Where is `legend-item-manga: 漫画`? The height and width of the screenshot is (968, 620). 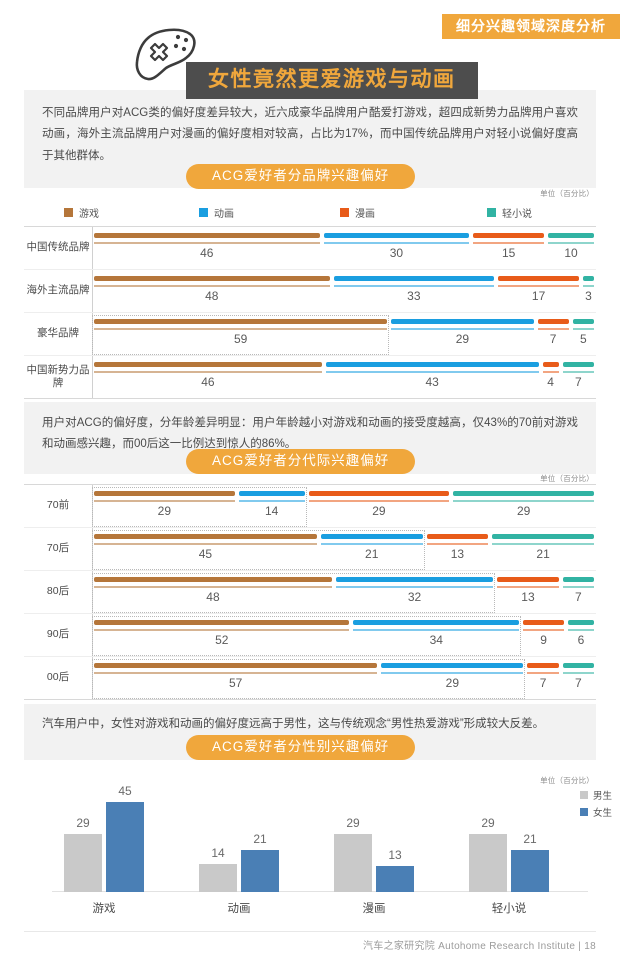
legend-item-manga: 漫画 is located at coordinates (381, 212).